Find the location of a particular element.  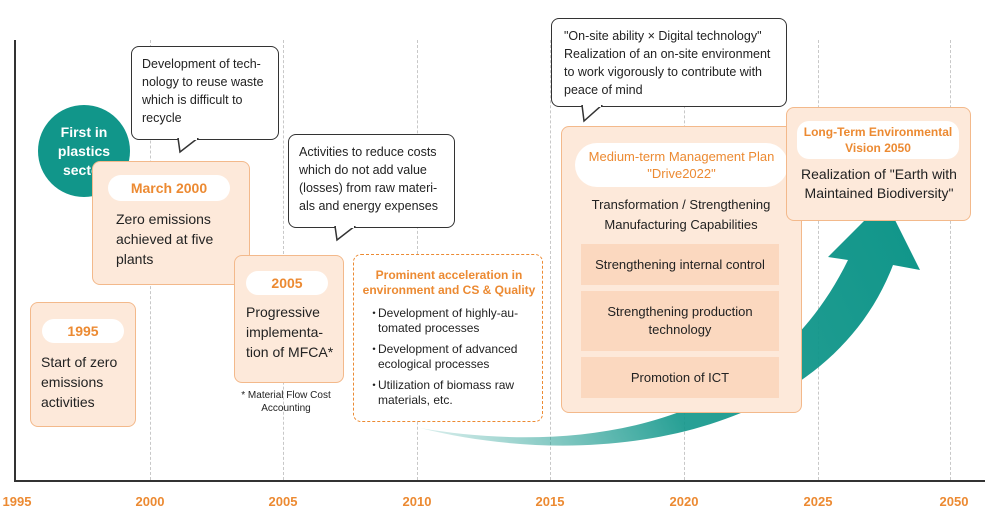

gridline-2015 is located at coordinates (550, 260).